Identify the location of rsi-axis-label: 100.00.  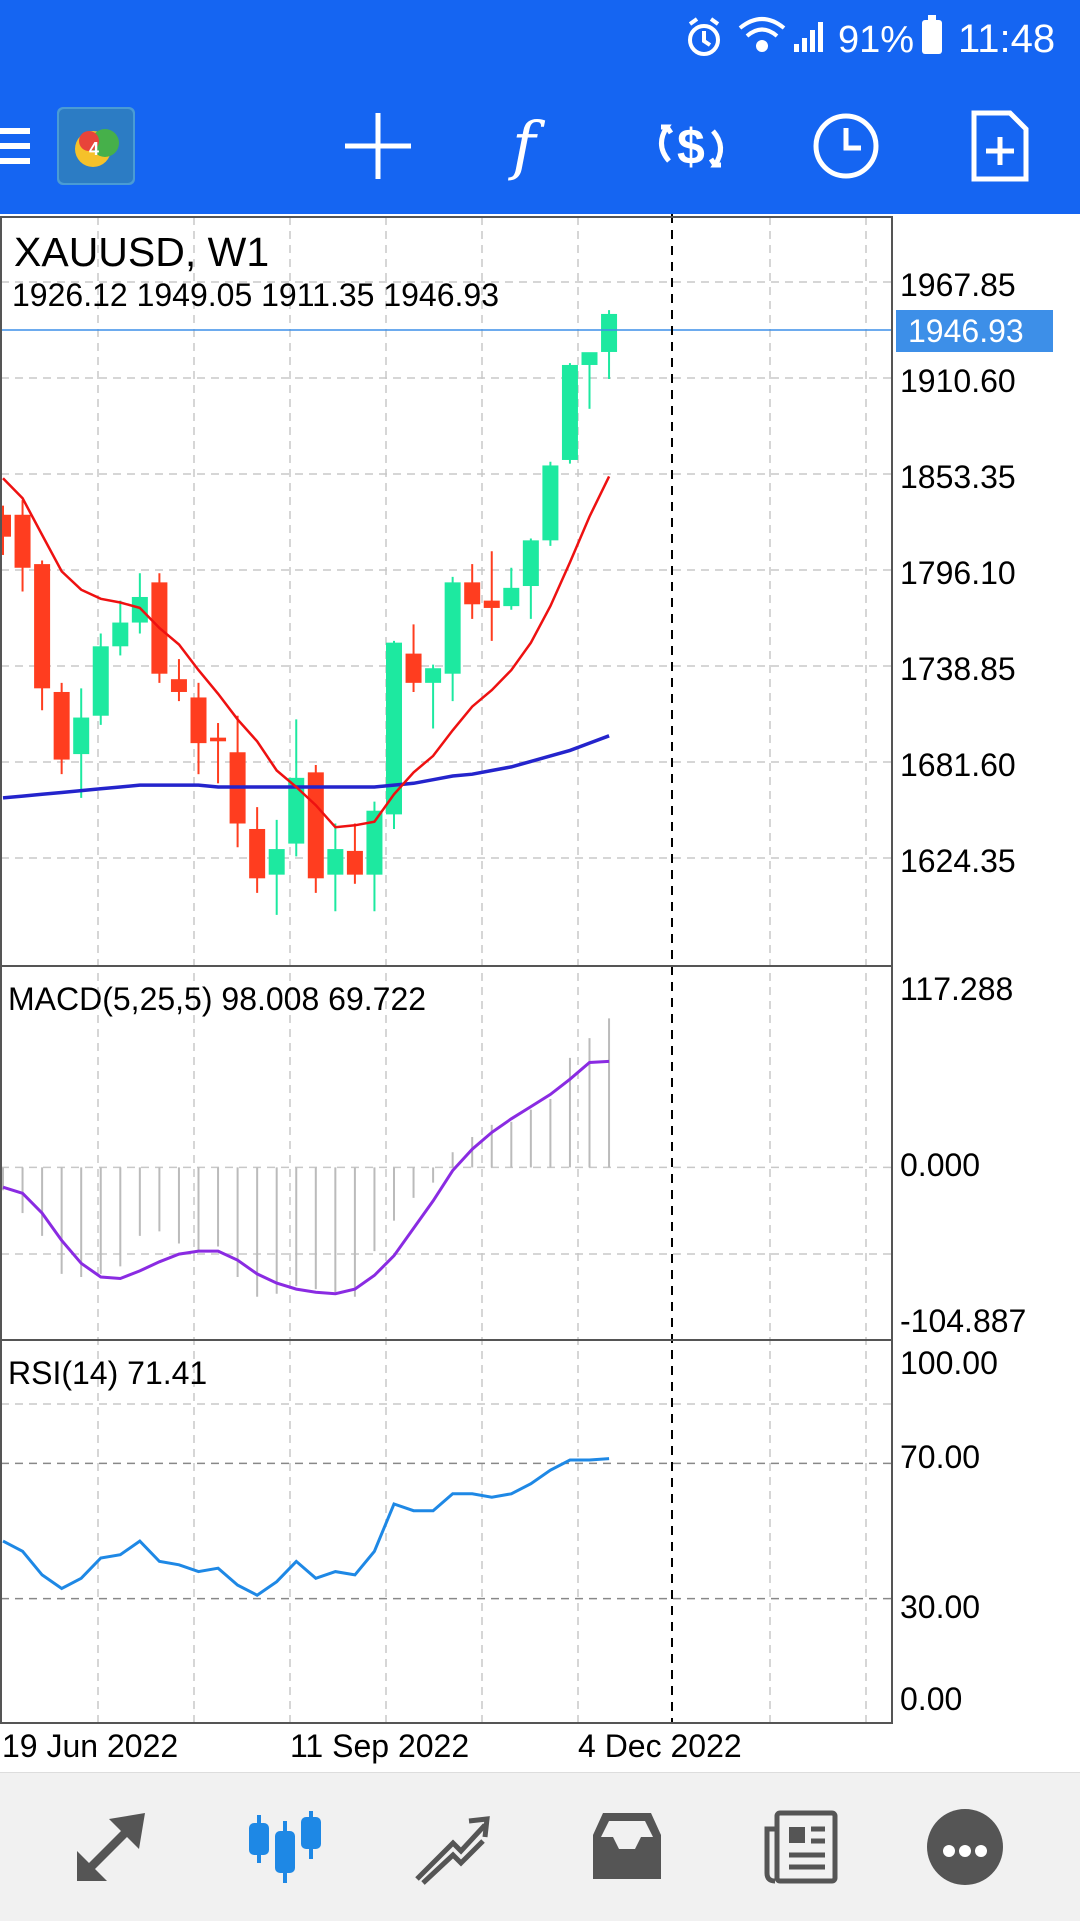
(949, 1363).